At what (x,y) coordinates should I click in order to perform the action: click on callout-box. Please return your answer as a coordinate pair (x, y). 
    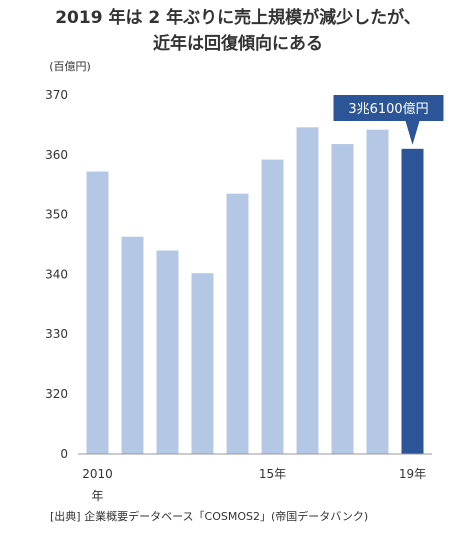
    Looking at the image, I should click on (388, 108).